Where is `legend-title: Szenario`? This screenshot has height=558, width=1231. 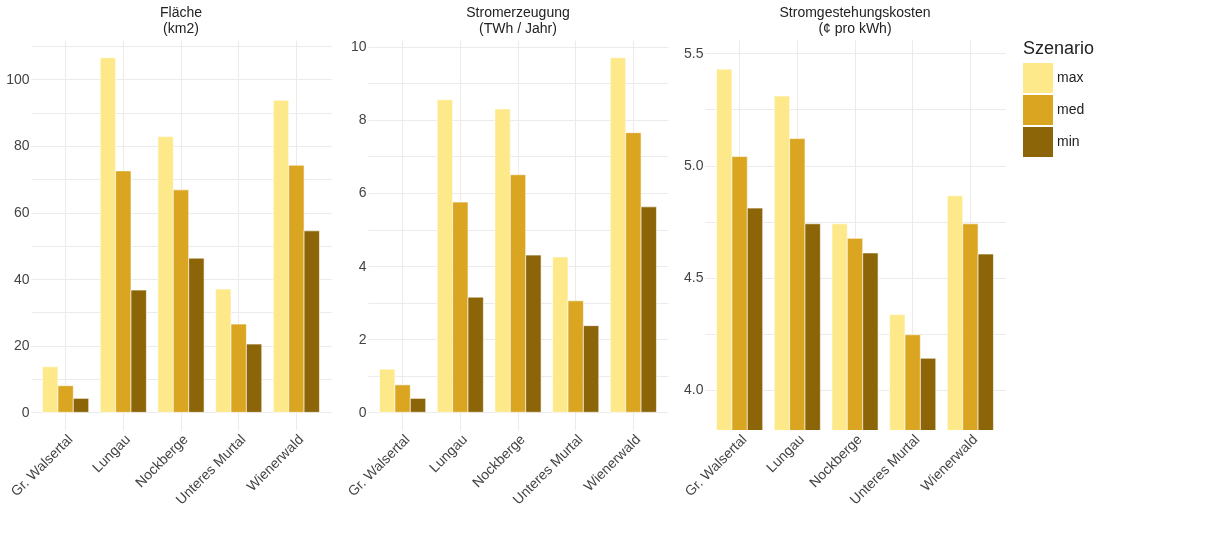 legend-title: Szenario is located at coordinates (1059, 48).